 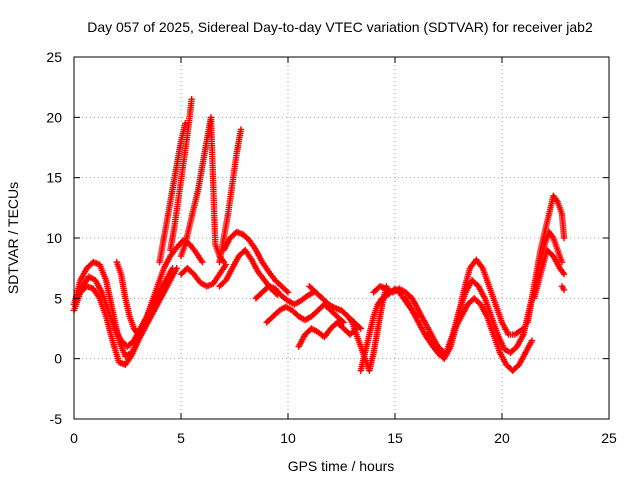 What do you see at coordinates (181, 438) in the screenshot?
I see `x-tick-label: 5` at bounding box center [181, 438].